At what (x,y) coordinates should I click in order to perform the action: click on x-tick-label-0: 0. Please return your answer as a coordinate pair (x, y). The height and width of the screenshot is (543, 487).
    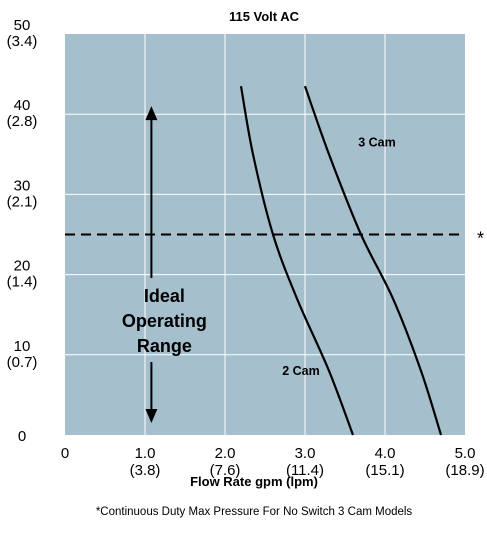
    Looking at the image, I should click on (65, 453).